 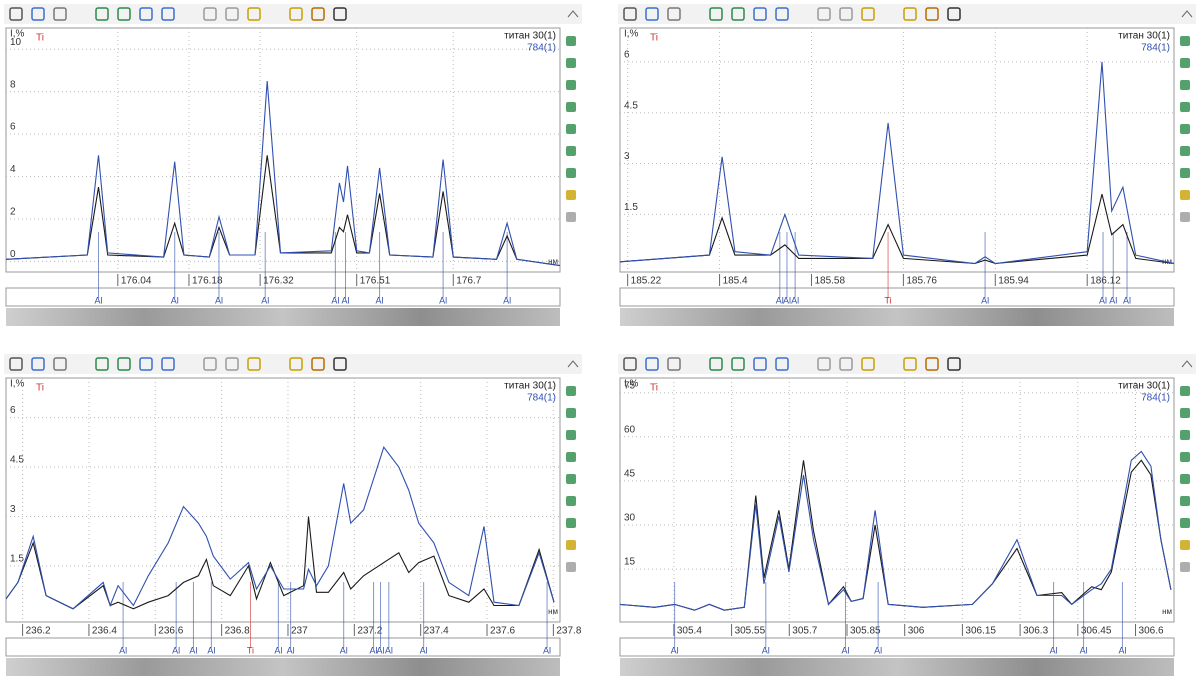 What do you see at coordinates (136, 281) in the screenshot?
I see `x-tick-label: 176.04` at bounding box center [136, 281].